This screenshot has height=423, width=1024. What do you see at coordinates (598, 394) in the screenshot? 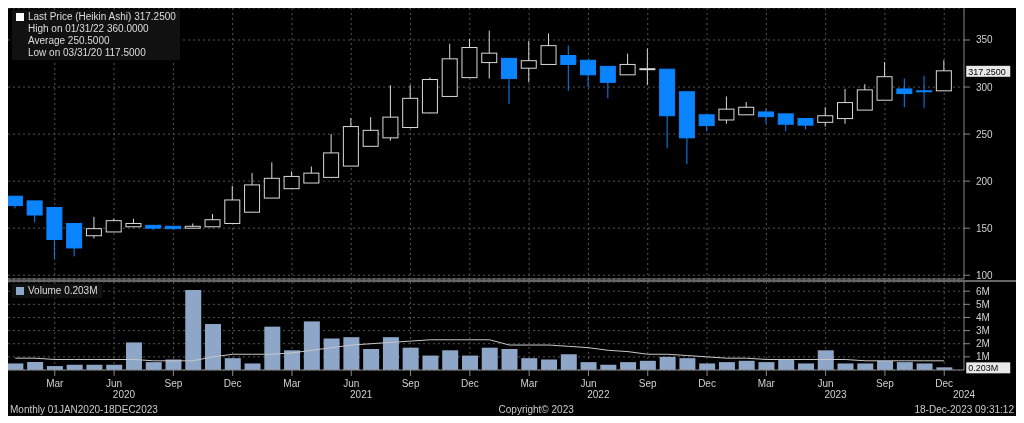
I see `x2-tick-label: 2022` at bounding box center [598, 394].